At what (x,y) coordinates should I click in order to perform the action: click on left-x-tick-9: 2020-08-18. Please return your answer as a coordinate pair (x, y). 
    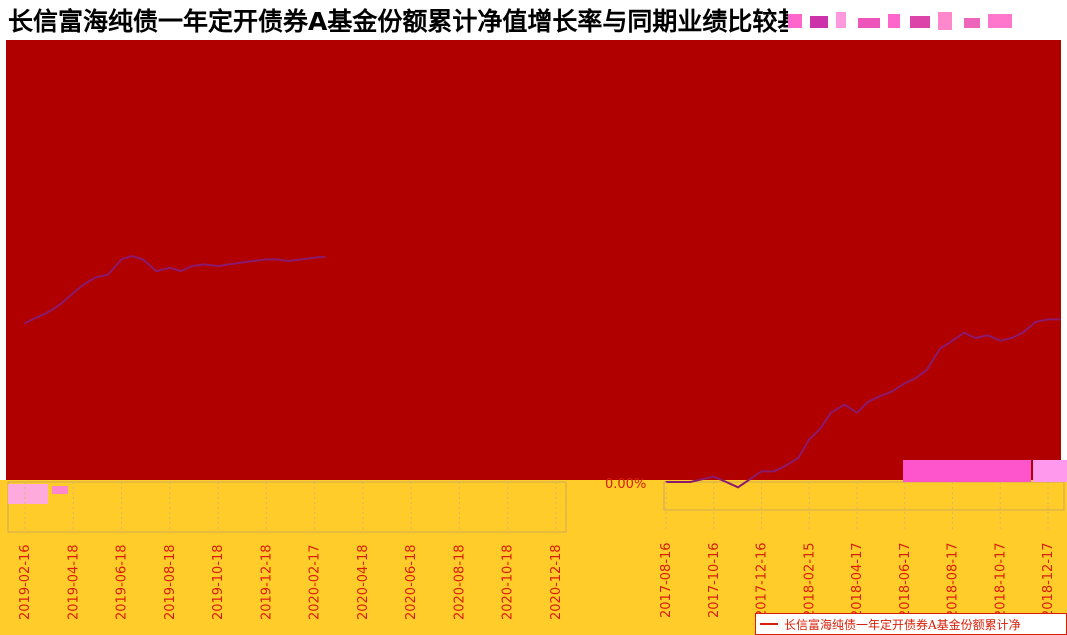
    Looking at the image, I should click on (459, 582).